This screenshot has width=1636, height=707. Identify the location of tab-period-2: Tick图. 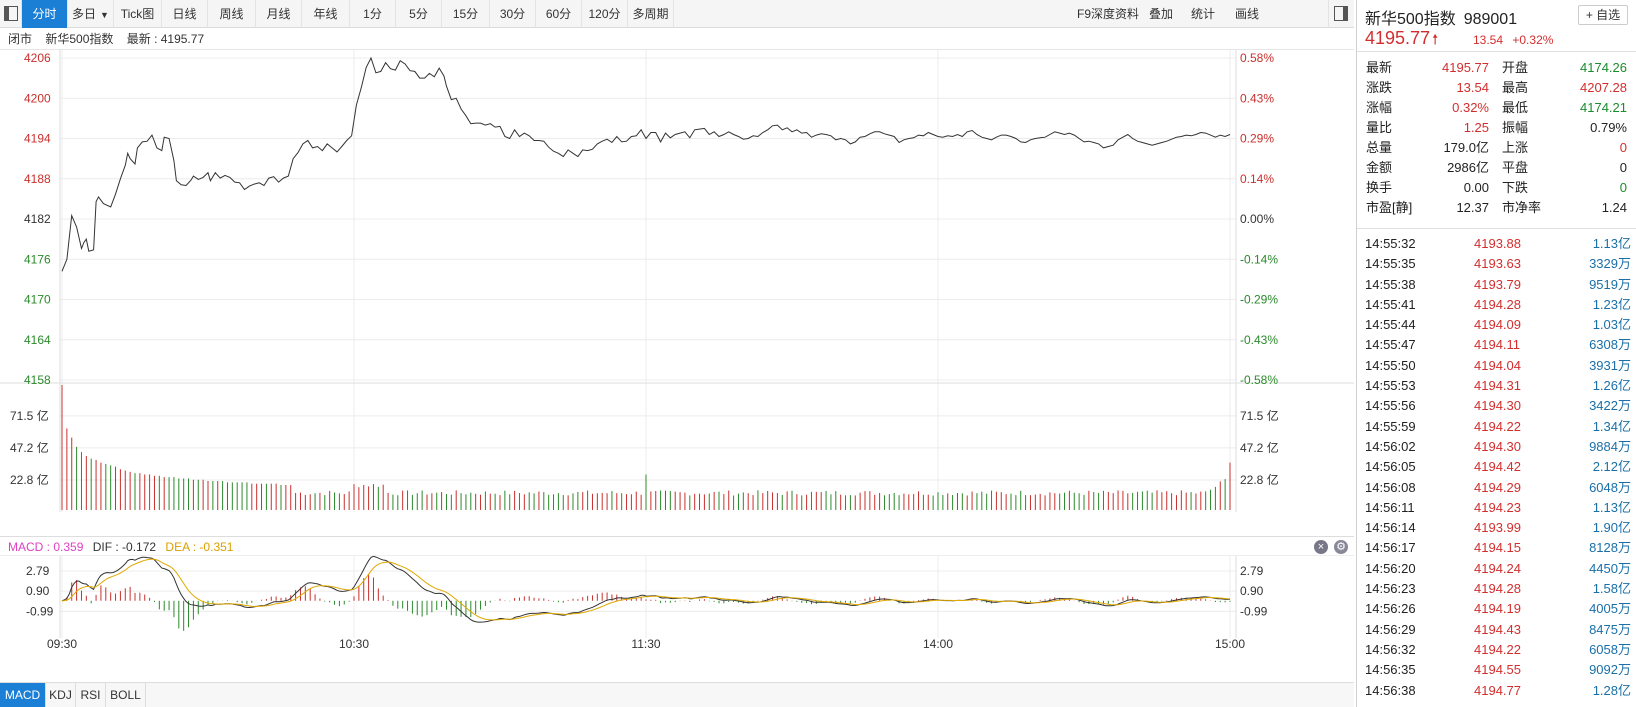
(138, 14).